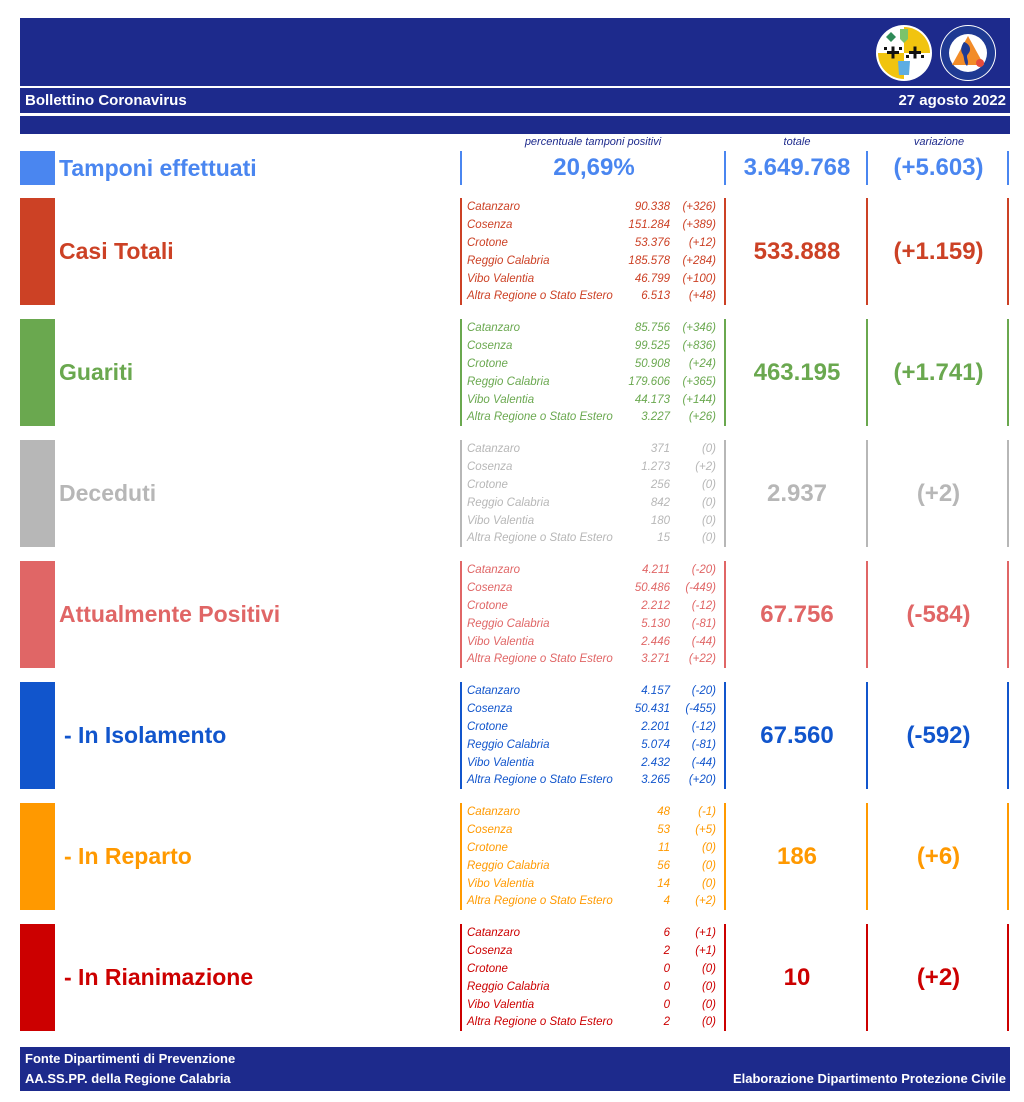 Image resolution: width=1024 pixels, height=1102 pixels. Describe the element at coordinates (596, 813) in the screenshot. I see `province-row: Catanzaro 48 (-1)` at that location.